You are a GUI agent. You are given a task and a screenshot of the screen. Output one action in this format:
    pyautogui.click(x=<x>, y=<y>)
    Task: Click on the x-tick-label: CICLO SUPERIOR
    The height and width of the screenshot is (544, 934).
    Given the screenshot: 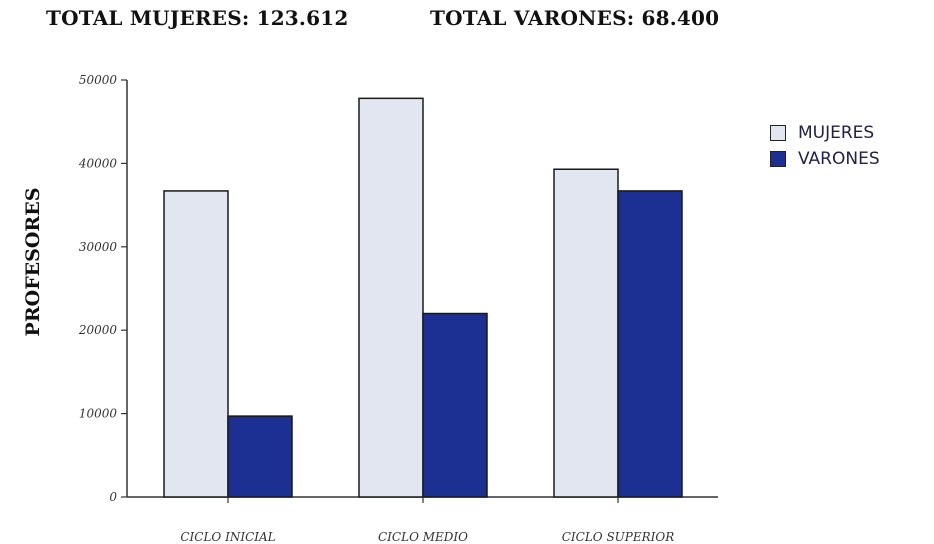 What is the action you would take?
    pyautogui.click(x=618, y=537)
    